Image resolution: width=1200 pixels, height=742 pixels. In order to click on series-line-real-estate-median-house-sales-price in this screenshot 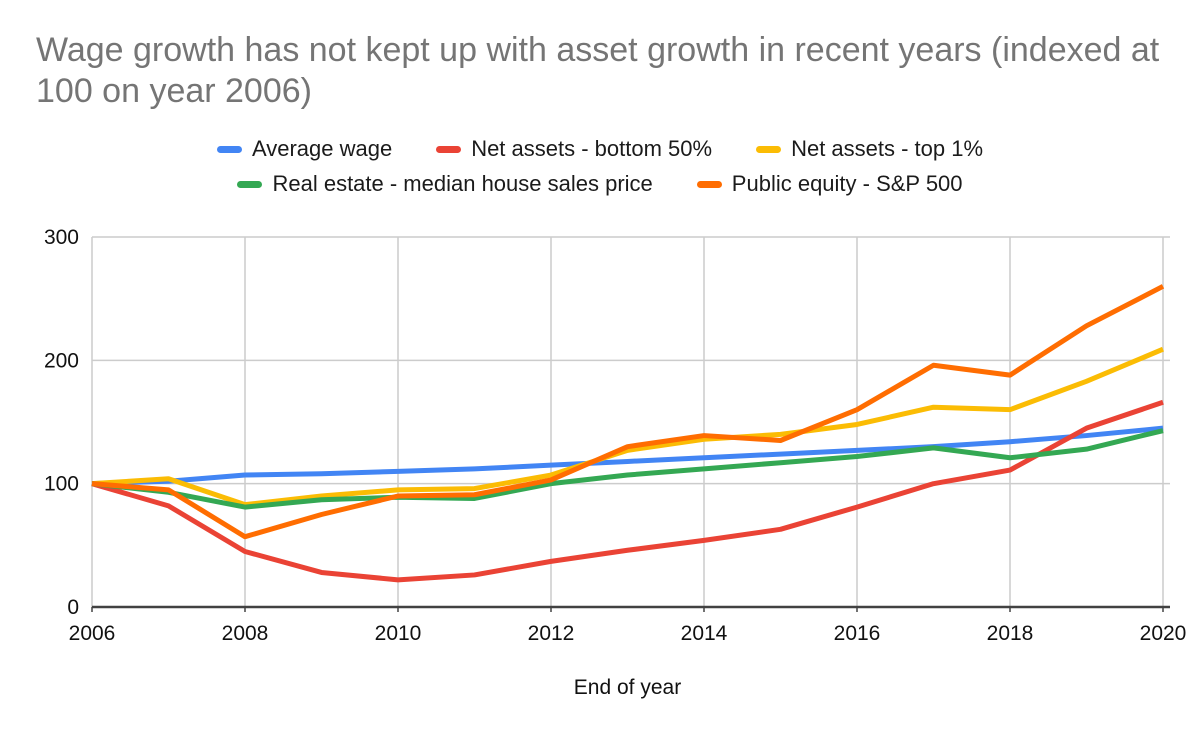, I will do `click(627, 469)`.